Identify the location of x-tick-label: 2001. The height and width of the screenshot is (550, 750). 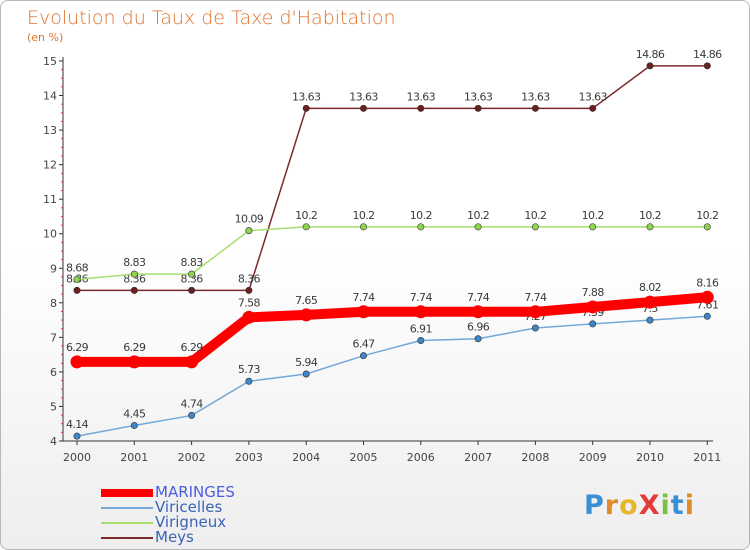
(134, 457).